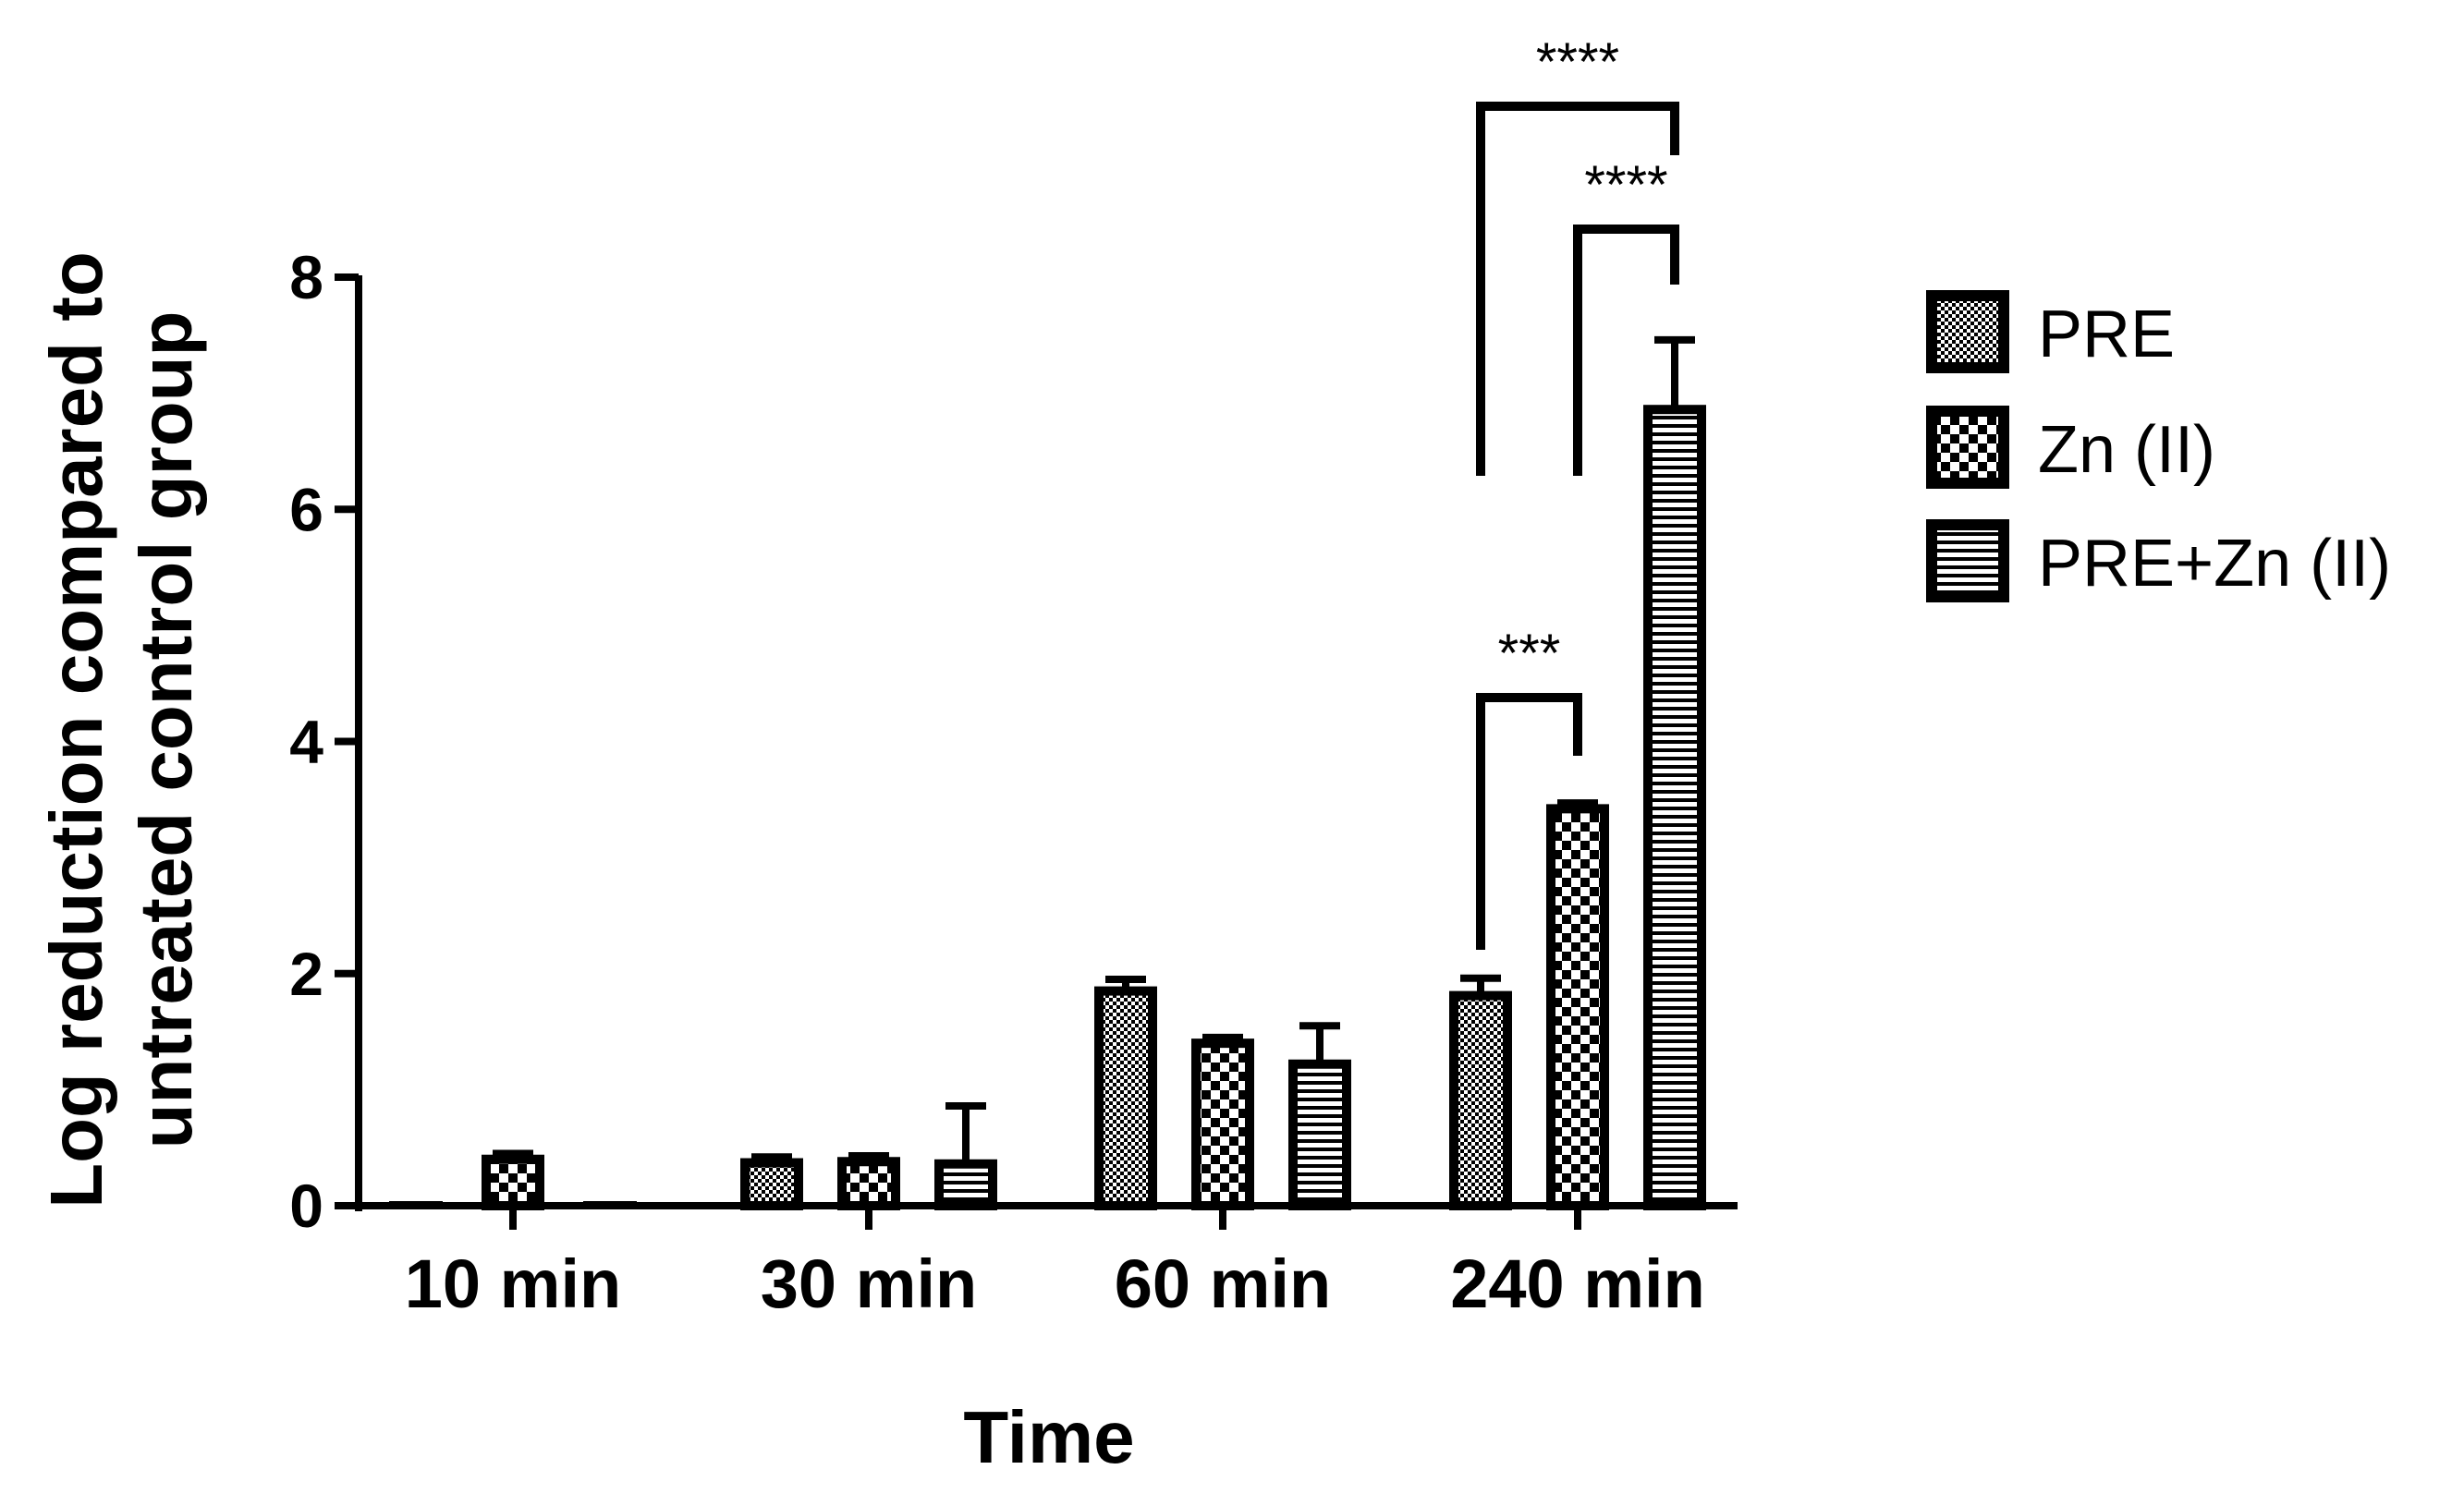 This screenshot has width=2464, height=1506. What do you see at coordinates (76, 729) in the screenshot?
I see `y-axis-title-line1: Log reduction compared to` at bounding box center [76, 729].